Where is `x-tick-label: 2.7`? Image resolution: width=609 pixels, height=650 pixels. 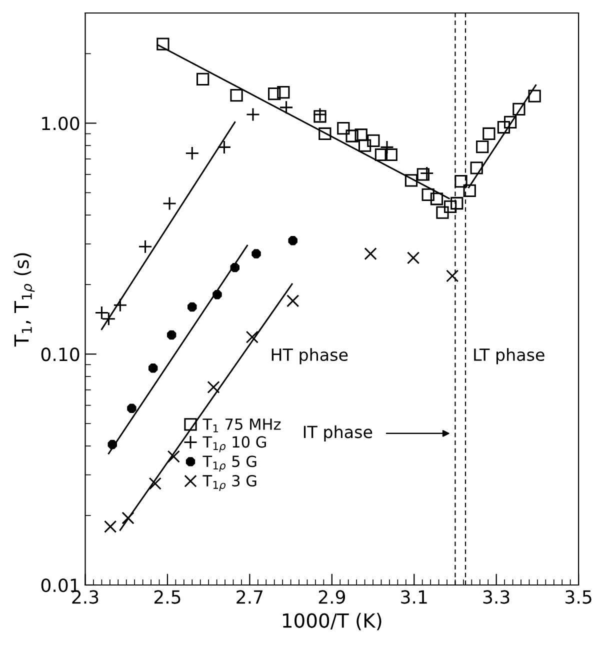 x-tick-label: 2.7 is located at coordinates (249, 597).